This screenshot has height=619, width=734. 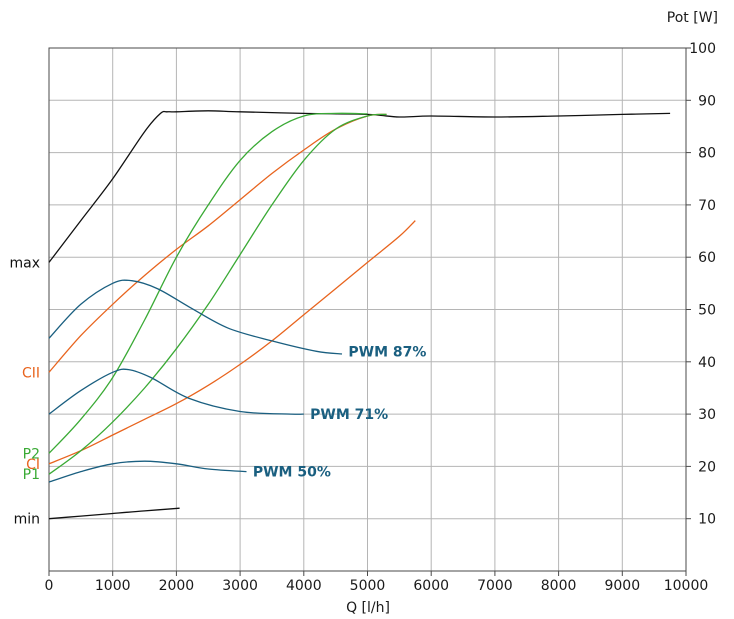 I want to click on y-tick-label: 70, so click(x=707, y=206).